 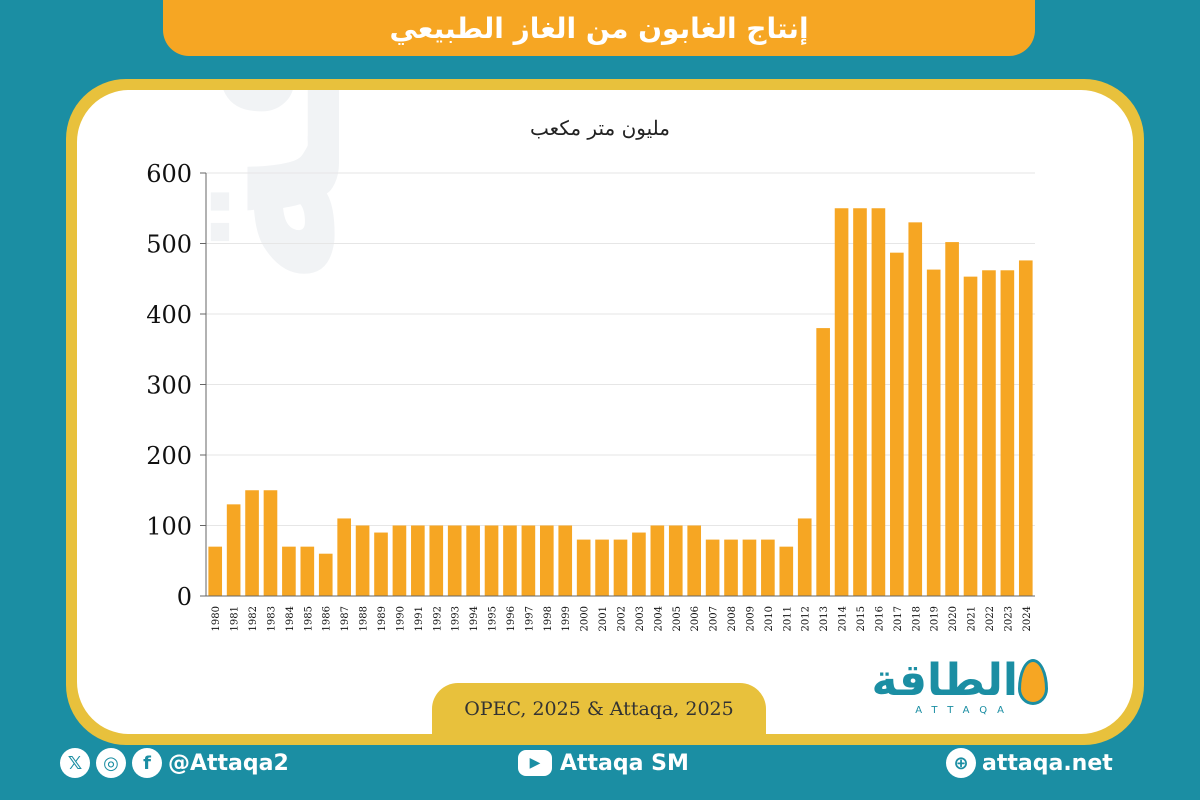 What do you see at coordinates (510, 560) in the screenshot?
I see `bar-1996` at bounding box center [510, 560].